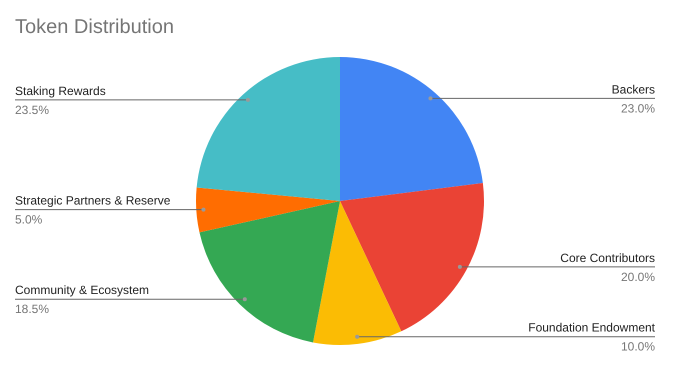 The height and width of the screenshot is (385, 700). I want to click on slice-label: Strategic Partners & Reserve, so click(93, 201).